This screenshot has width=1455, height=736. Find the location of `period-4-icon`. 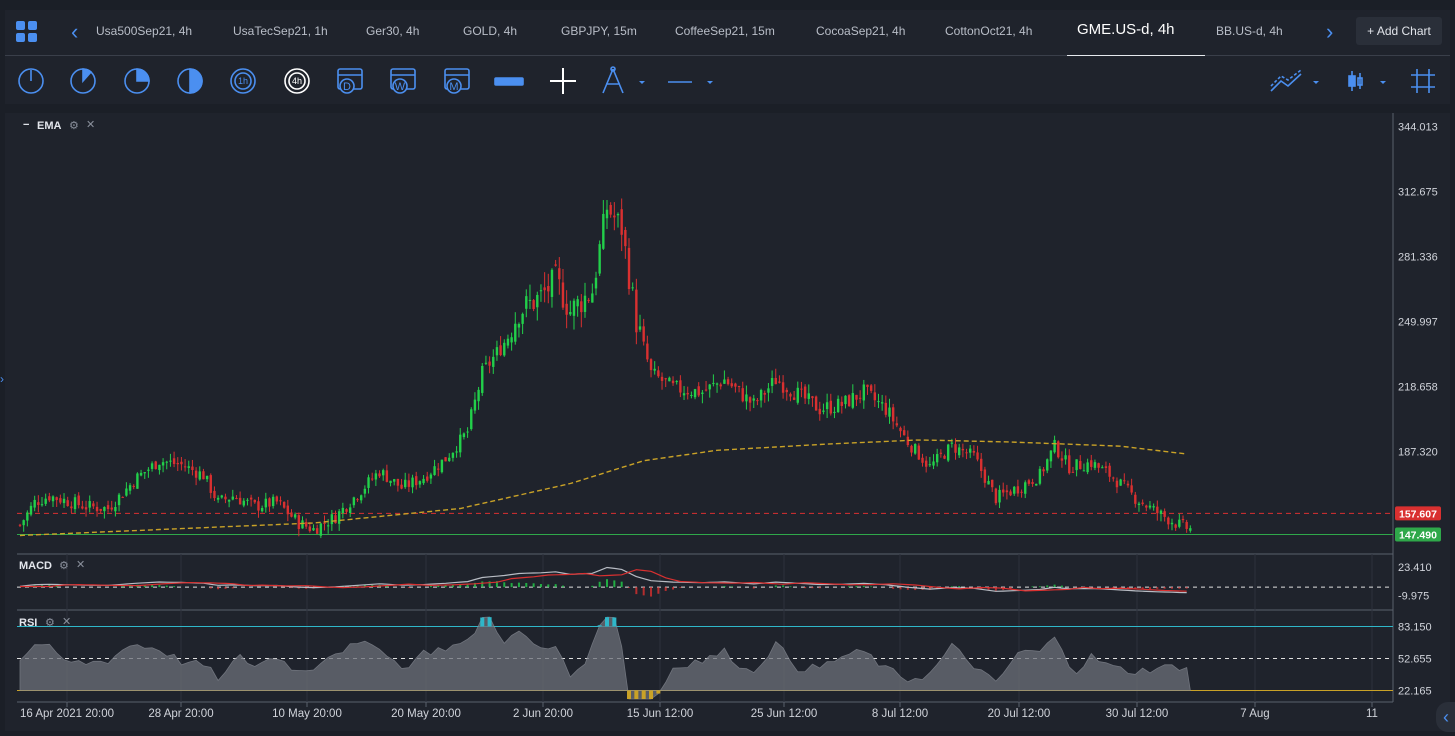

period-4-icon is located at coordinates (190, 81).